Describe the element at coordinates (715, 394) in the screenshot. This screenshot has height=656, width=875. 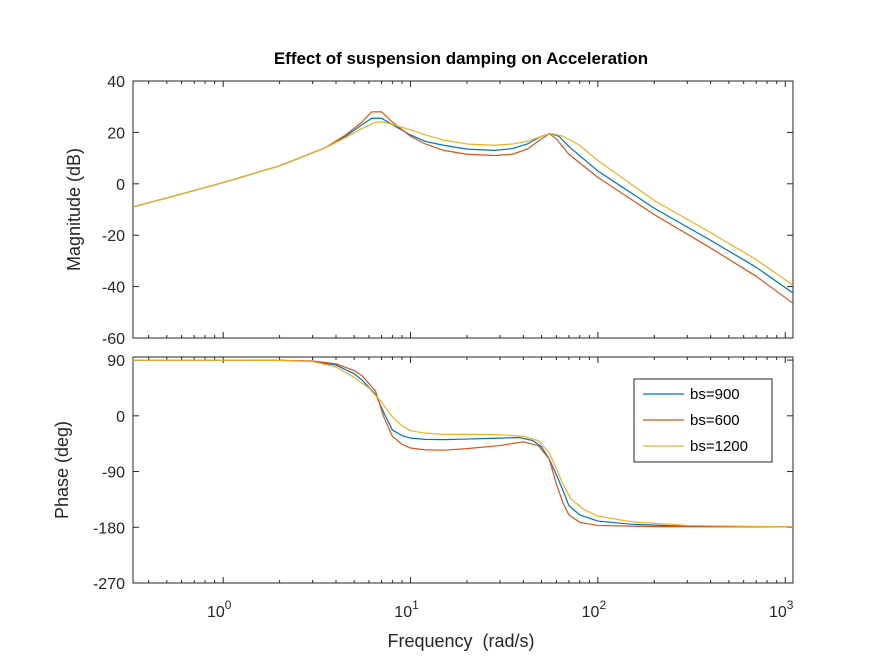
I see `legend-label-bs900: bs=900` at that location.